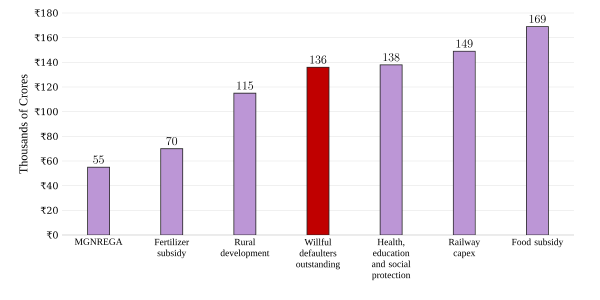 This screenshot has height=300, width=600. Describe the element at coordinates (538, 243) in the screenshot. I see `x-tick-label: Food subsidy` at that location.